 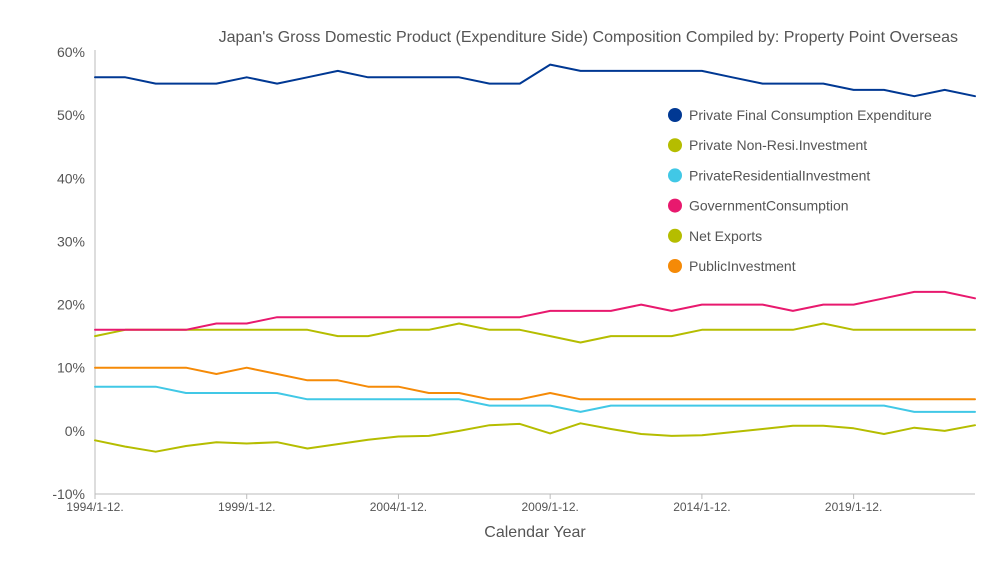 What do you see at coordinates (71, 368) in the screenshot?
I see `y-tick-label: 10%` at bounding box center [71, 368].